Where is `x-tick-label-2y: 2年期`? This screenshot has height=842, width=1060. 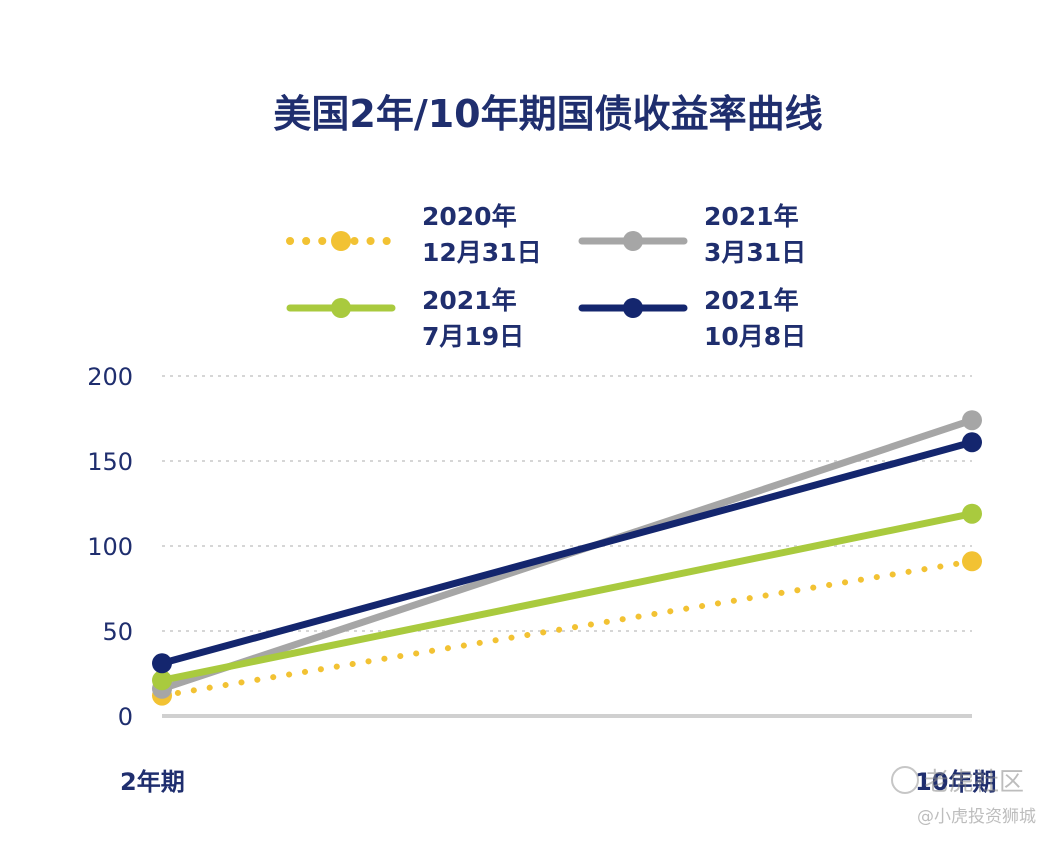 x-tick-label-2y: 2年期 is located at coordinates (152, 782).